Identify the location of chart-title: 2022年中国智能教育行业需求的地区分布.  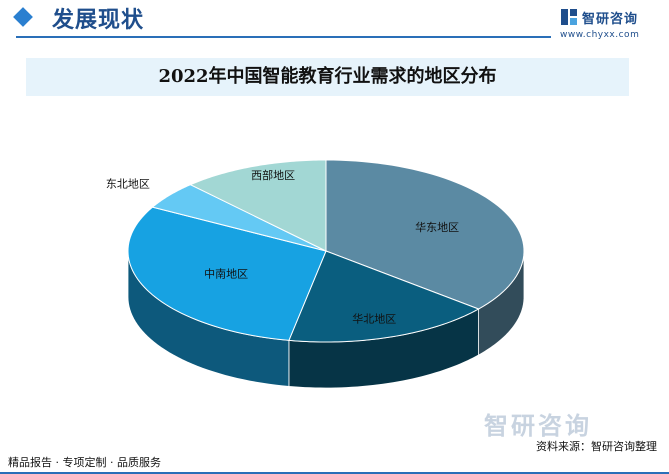
(327, 76).